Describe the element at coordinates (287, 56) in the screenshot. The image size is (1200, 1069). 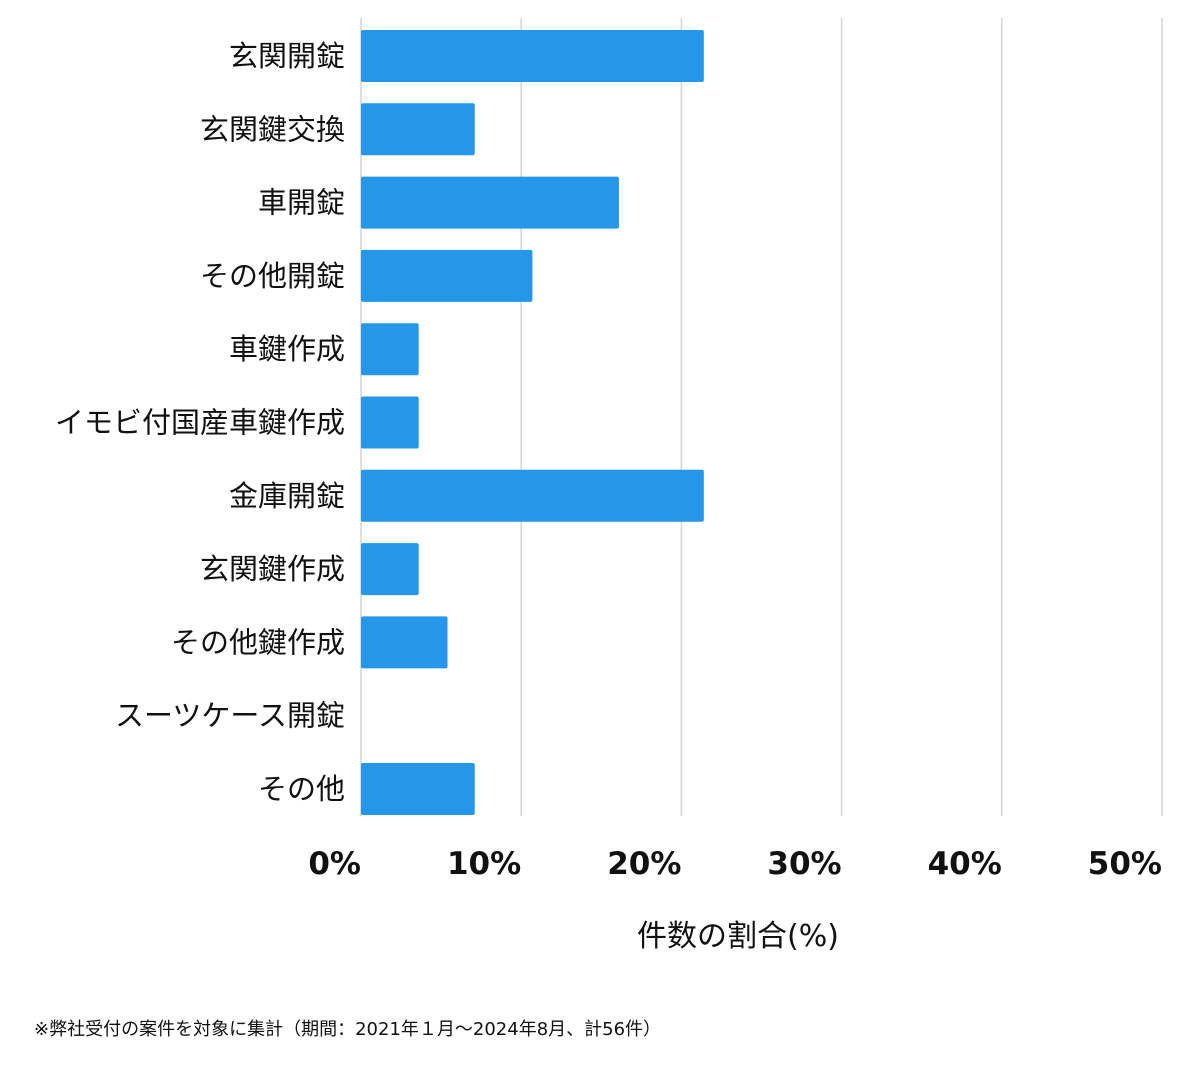
I see `category-label: 玄関開錠` at that location.